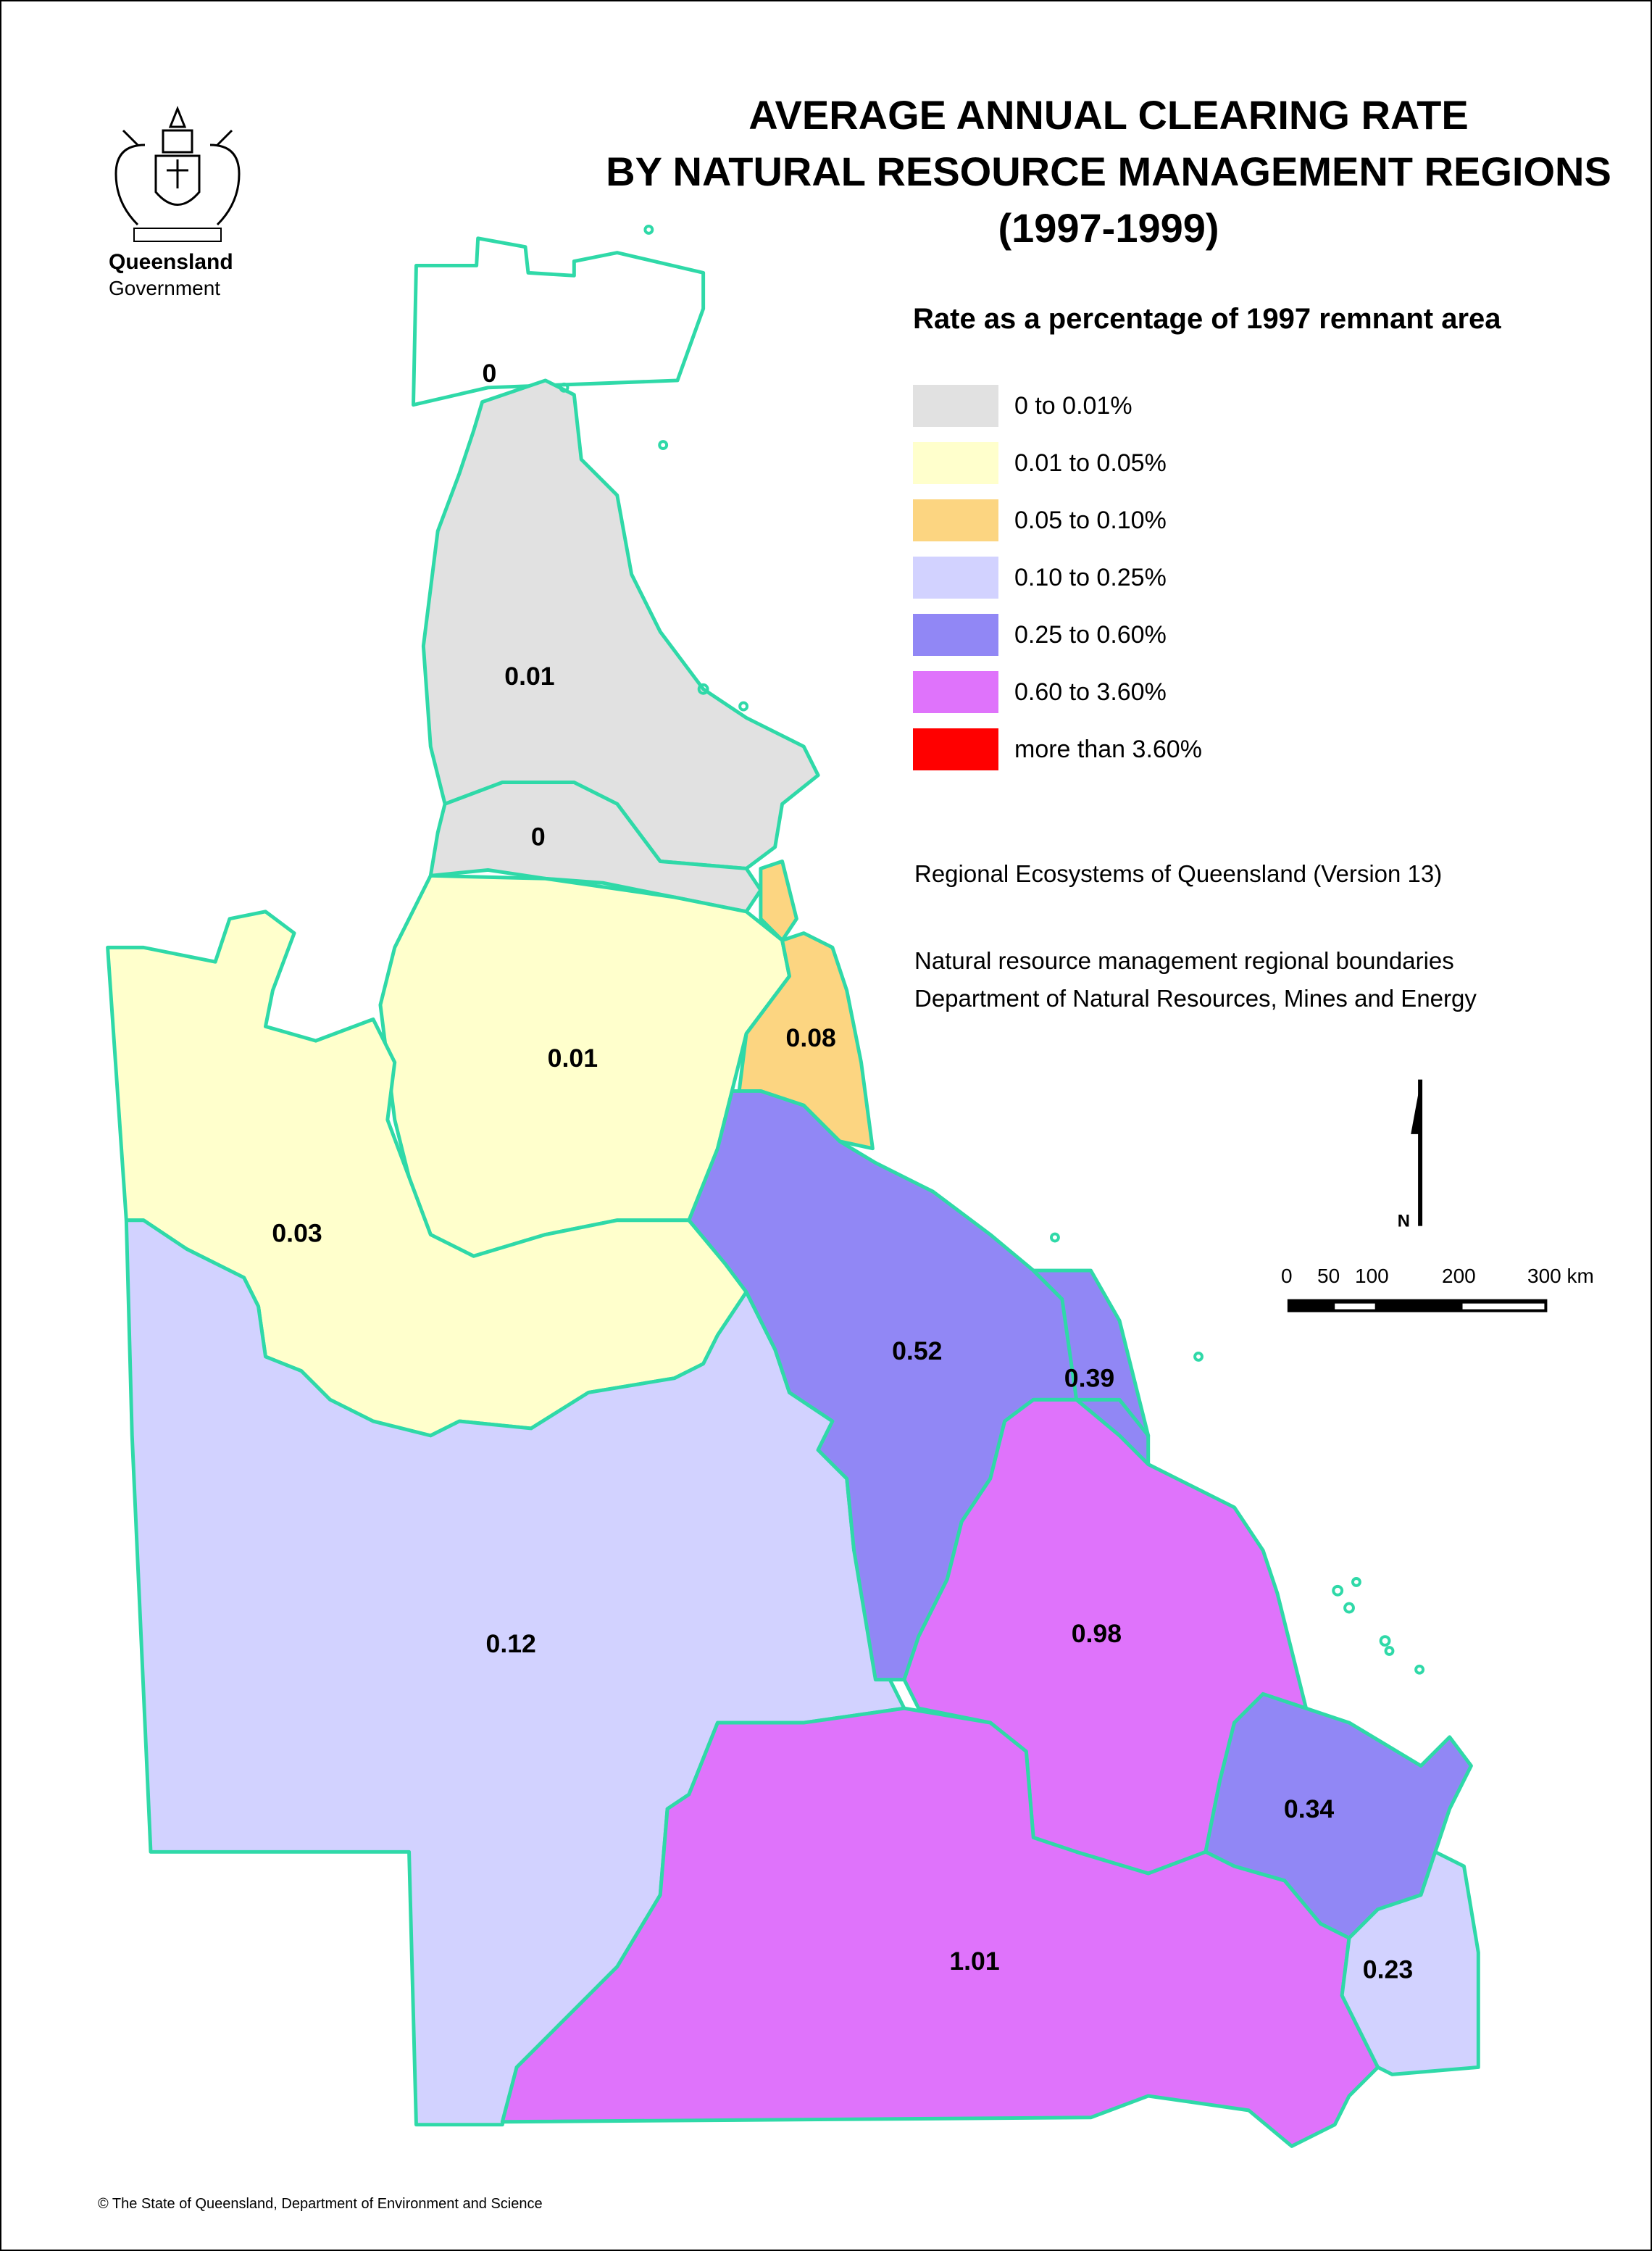 This screenshot has height=2251, width=1652. Describe the element at coordinates (974, 1961) in the screenshot. I see `region-value-label: 1.01` at that location.